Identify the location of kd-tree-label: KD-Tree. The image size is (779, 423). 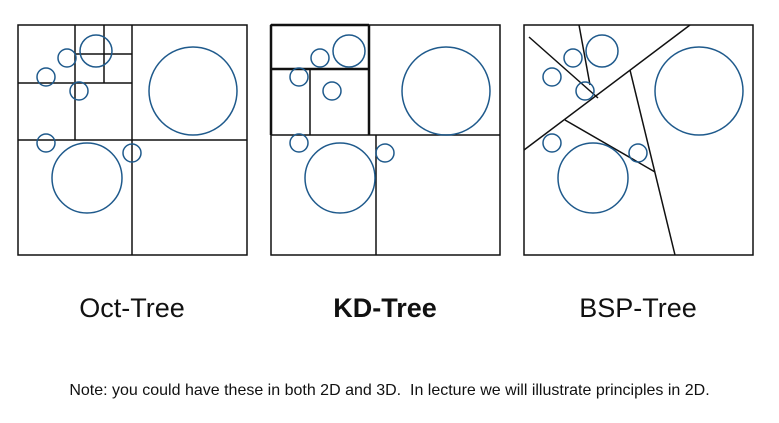
(385, 308).